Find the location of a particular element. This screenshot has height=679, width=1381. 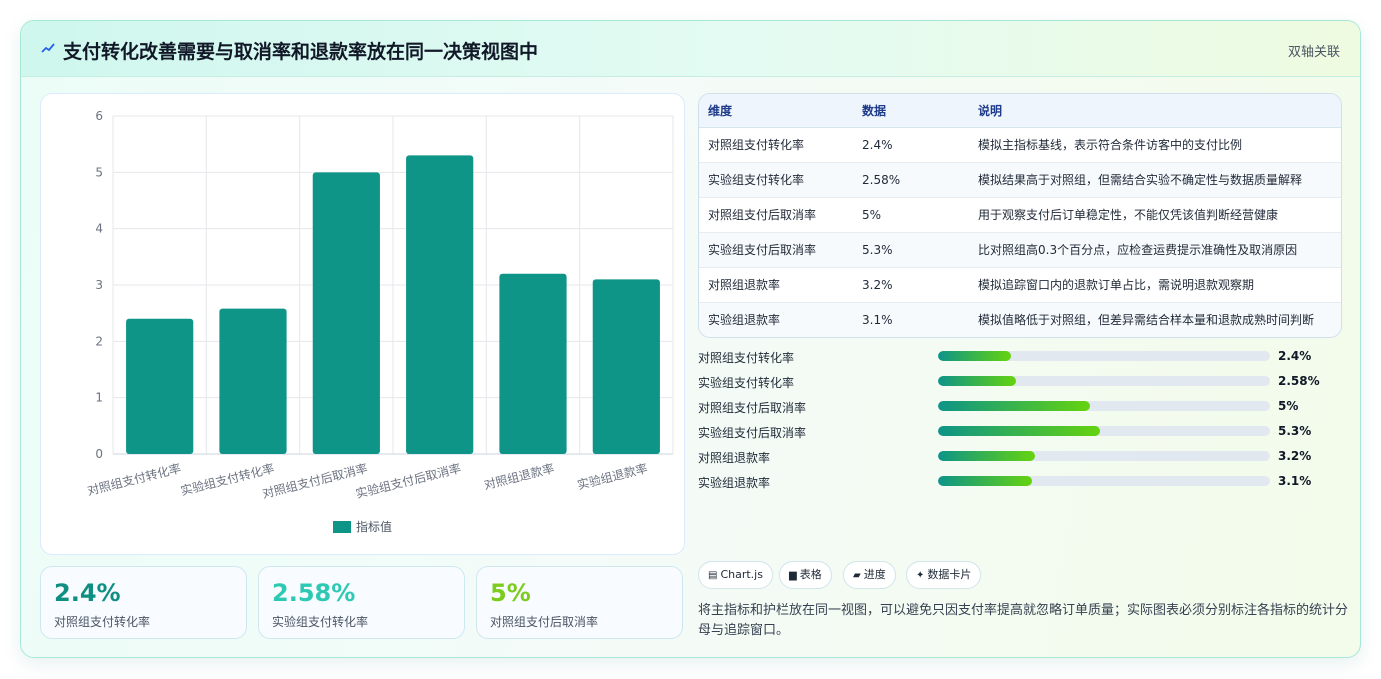

table-cell: 模拟追踪窗口内的退款订单占比，需说明退款观察期 is located at coordinates (1155, 285).